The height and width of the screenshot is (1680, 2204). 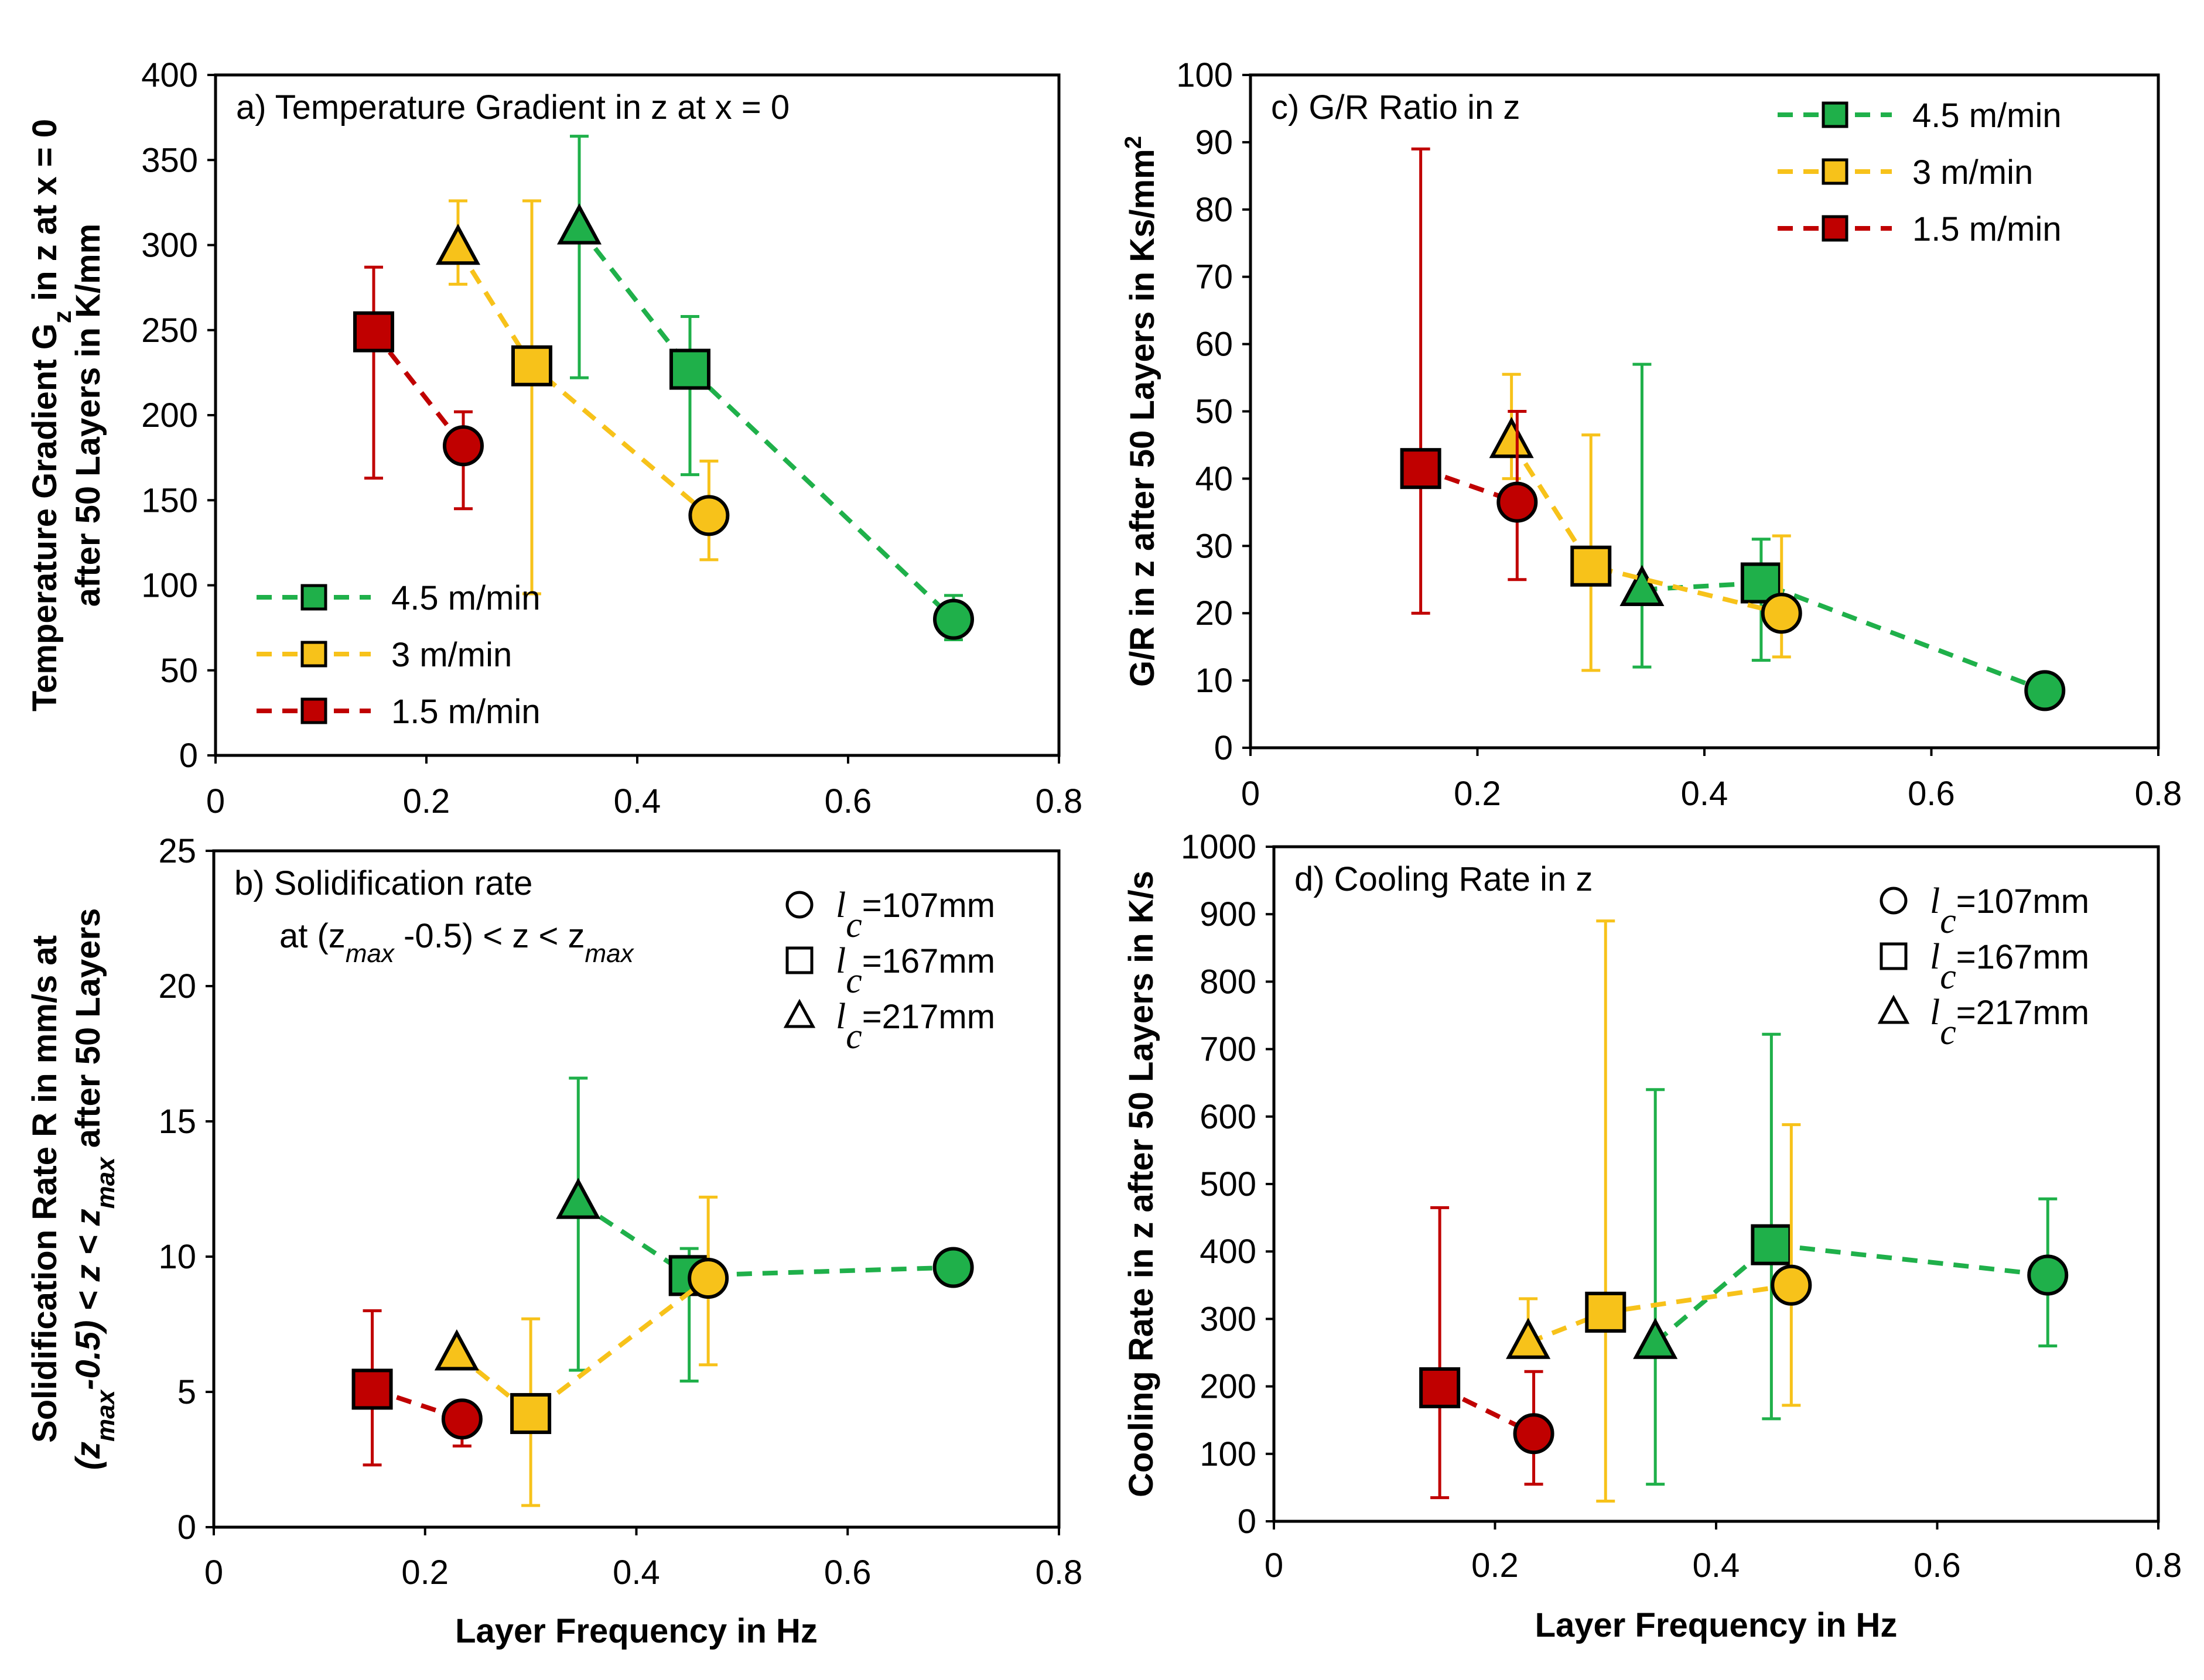 What do you see at coordinates (1987, 116) in the screenshot?
I see `legend-label: 4.5 m/min` at bounding box center [1987, 116].